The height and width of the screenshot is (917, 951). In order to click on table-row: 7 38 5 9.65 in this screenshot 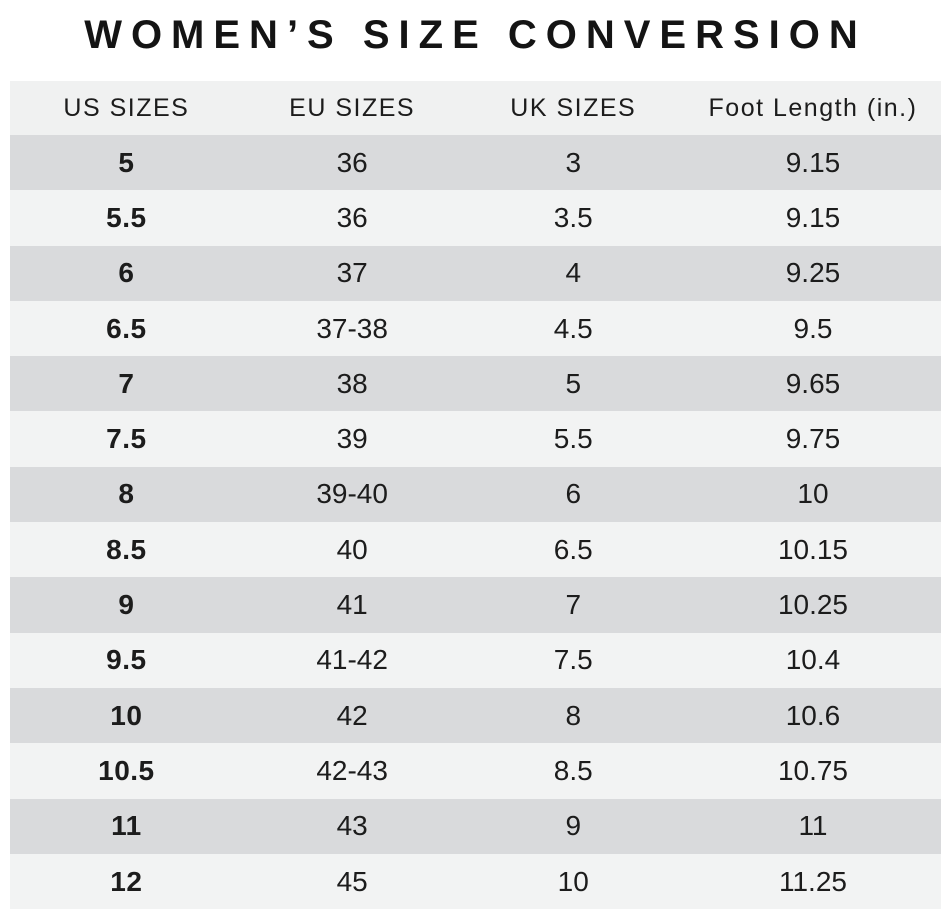, I will do `click(475, 384)`.